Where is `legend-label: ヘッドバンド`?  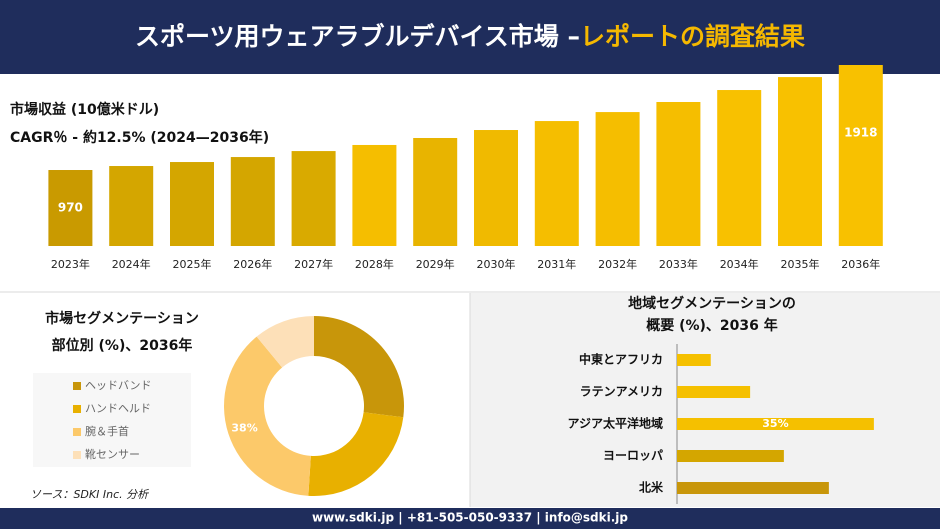 legend-label: ヘッドバンド is located at coordinates (118, 385).